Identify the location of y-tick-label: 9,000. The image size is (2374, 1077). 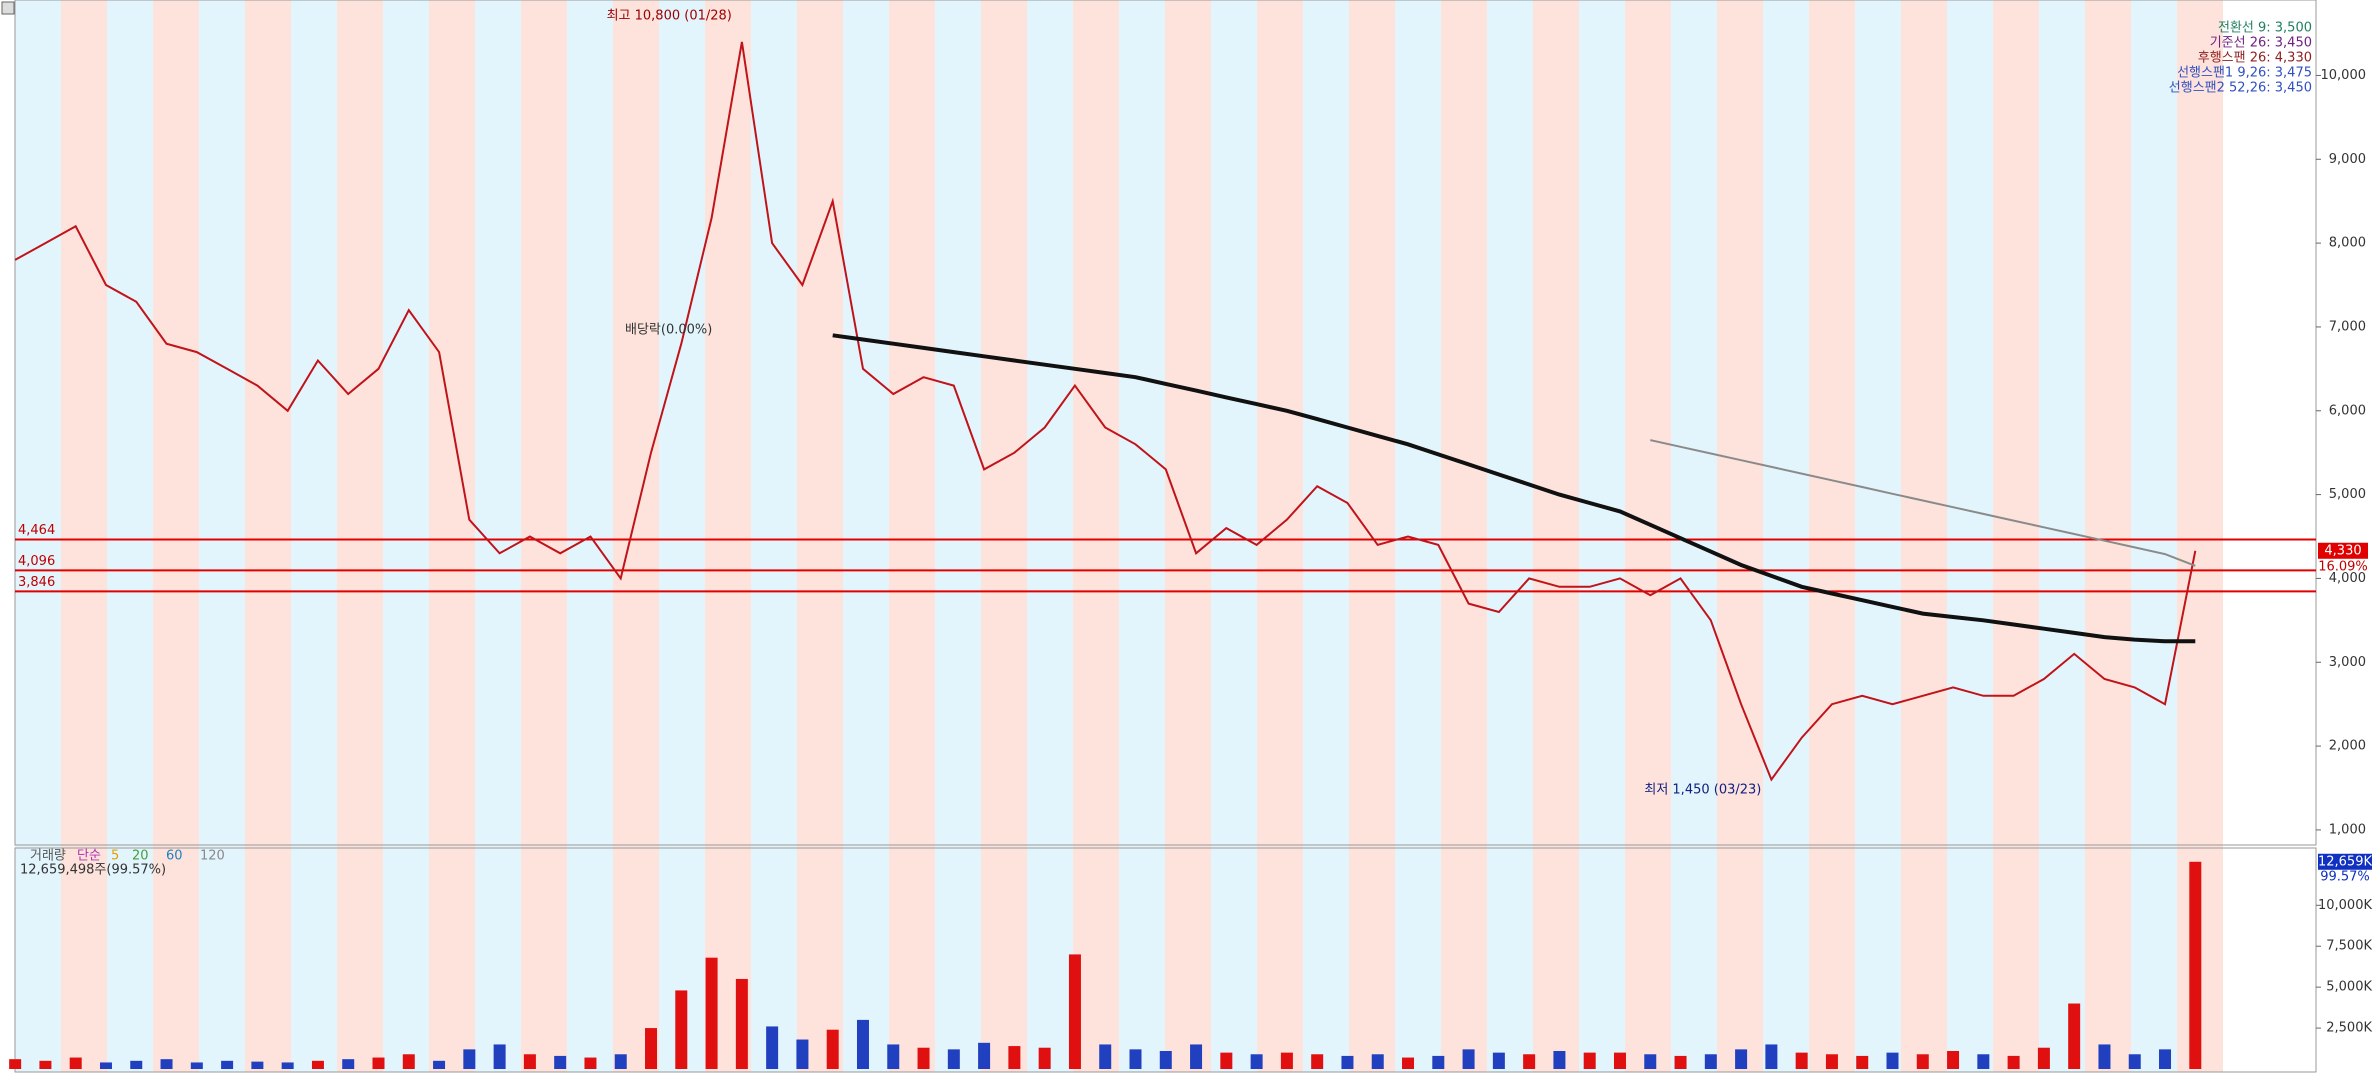
(2347, 159).